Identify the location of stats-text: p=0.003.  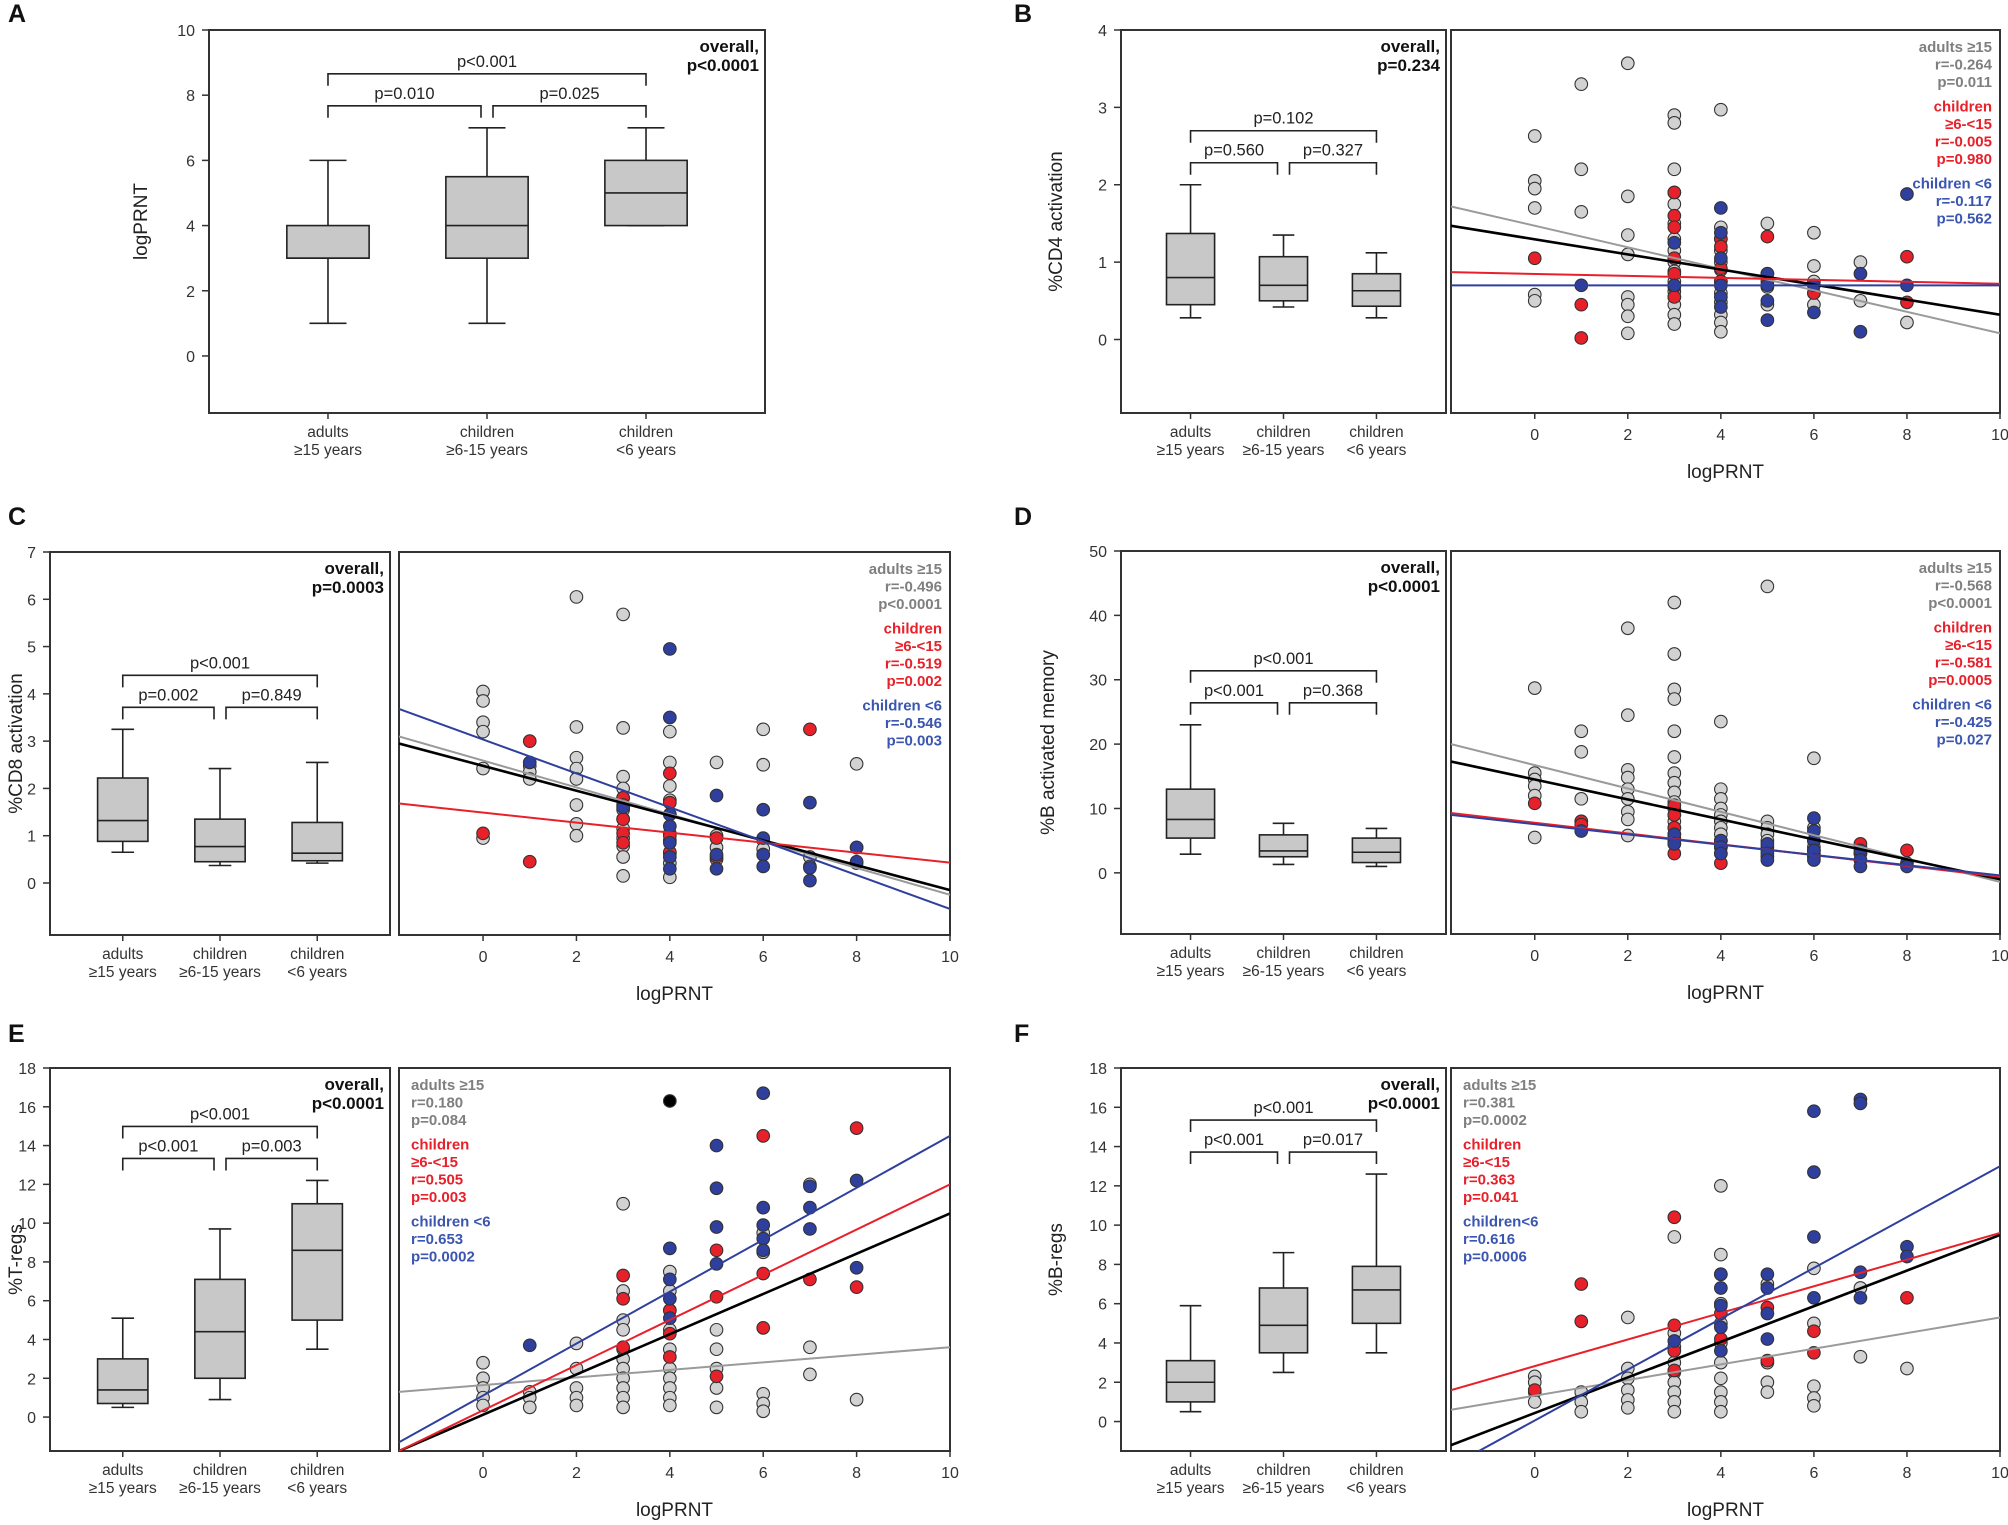
(914, 741).